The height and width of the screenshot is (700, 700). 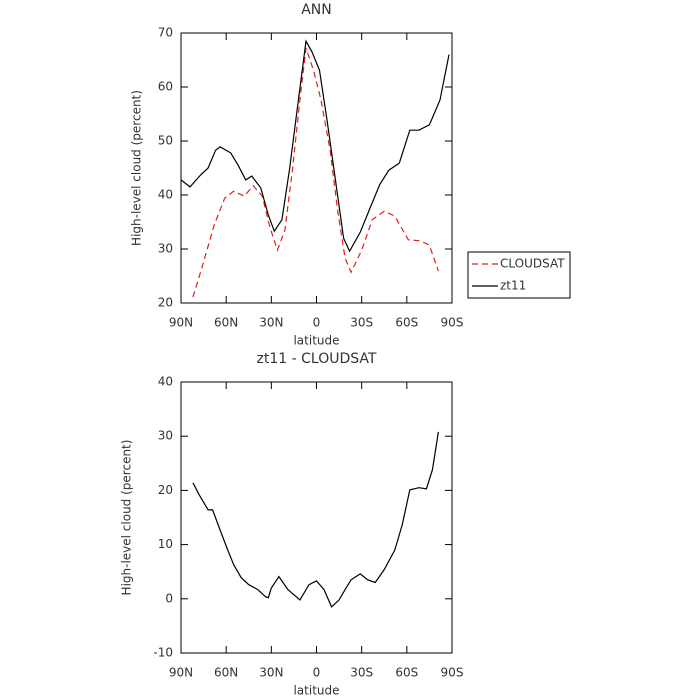 What do you see at coordinates (165, 87) in the screenshot?
I see `y-tick-label: 60` at bounding box center [165, 87].